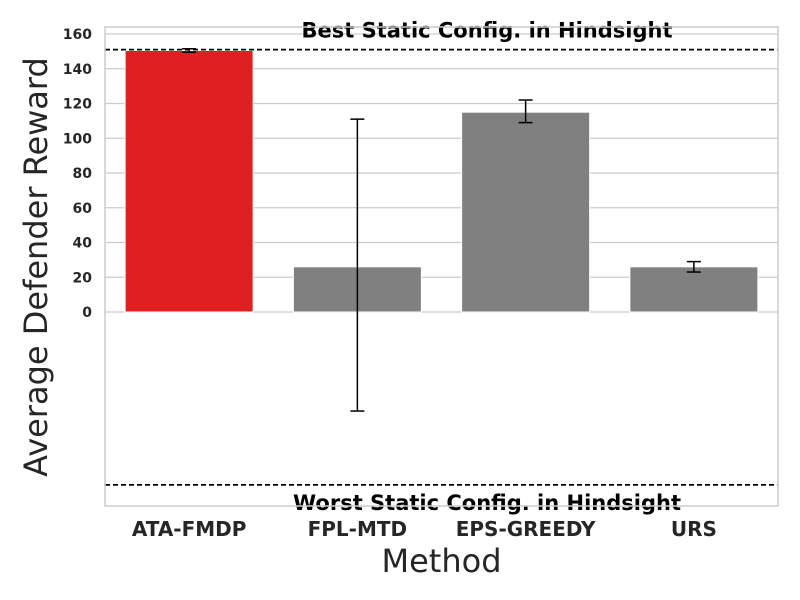 This screenshot has height=600, width=800. What do you see at coordinates (83, 244) in the screenshot?
I see `y-tick-label: 40` at bounding box center [83, 244].